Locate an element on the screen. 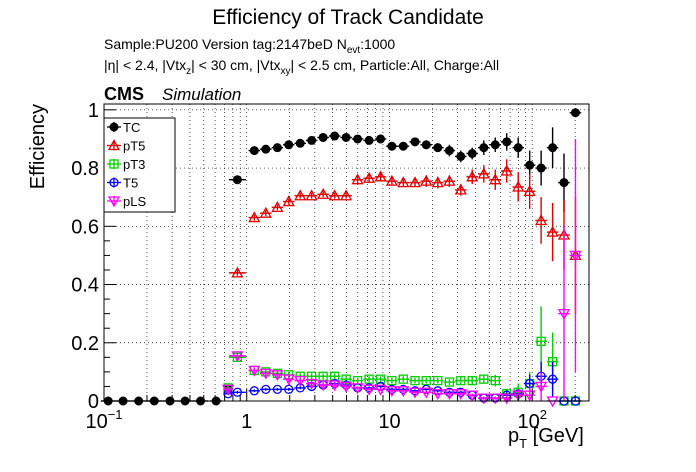 This screenshot has height=472, width=696. x-tick-label: 102 is located at coordinates (531, 420).